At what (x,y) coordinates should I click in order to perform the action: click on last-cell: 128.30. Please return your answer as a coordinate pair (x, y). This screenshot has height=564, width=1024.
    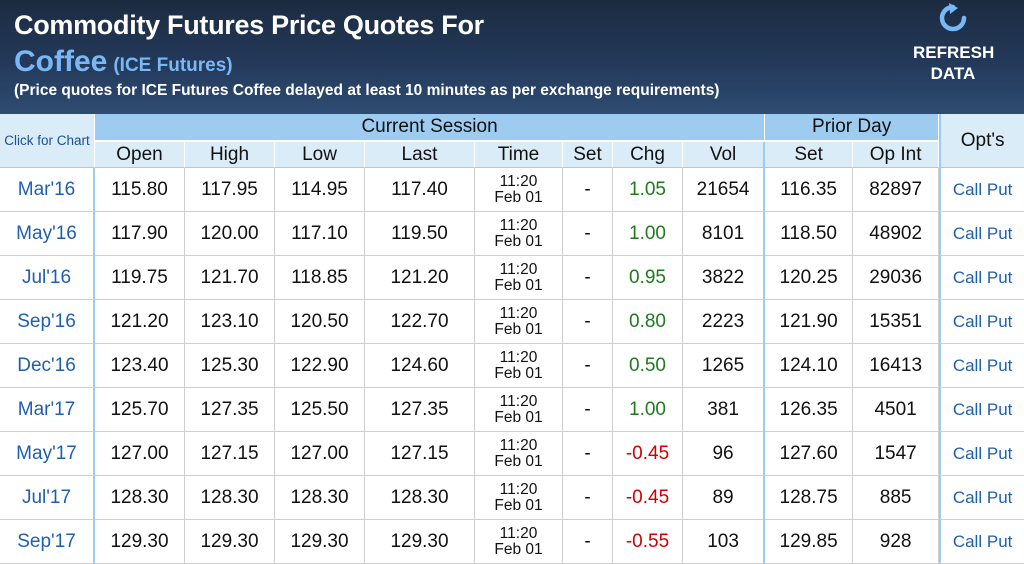
    Looking at the image, I should click on (420, 498).